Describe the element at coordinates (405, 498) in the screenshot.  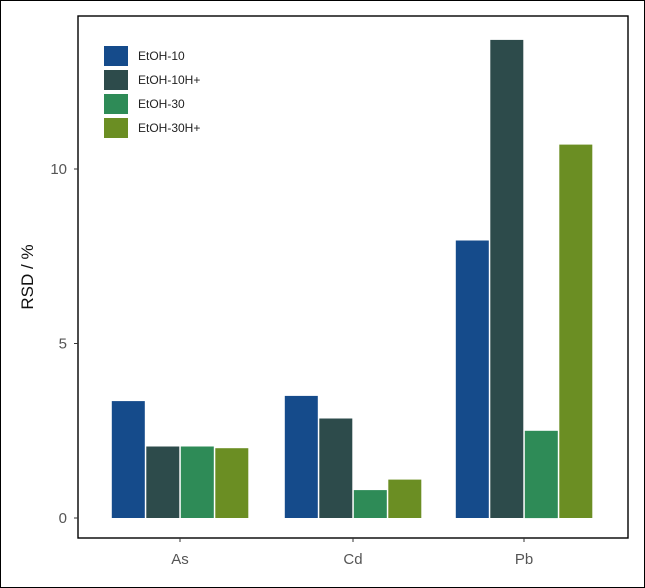
I see `bar-cd-etoh-30h` at that location.